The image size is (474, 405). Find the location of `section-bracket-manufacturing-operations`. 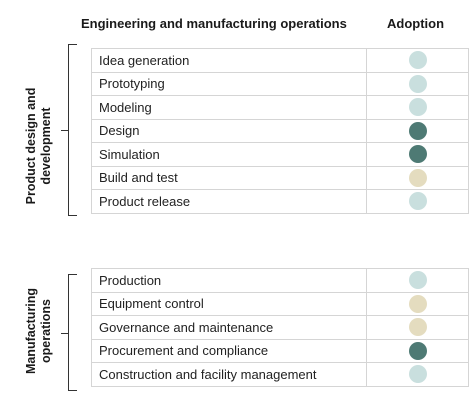

section-bracket-manufacturing-operations is located at coordinates (69, 332).